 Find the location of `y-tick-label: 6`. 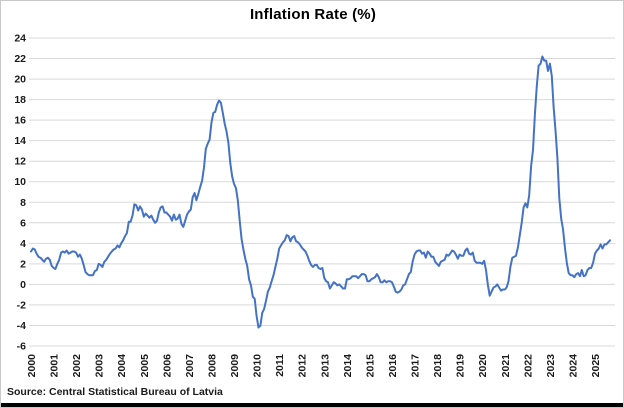

y-tick-label: 6 is located at coordinates (23, 223).